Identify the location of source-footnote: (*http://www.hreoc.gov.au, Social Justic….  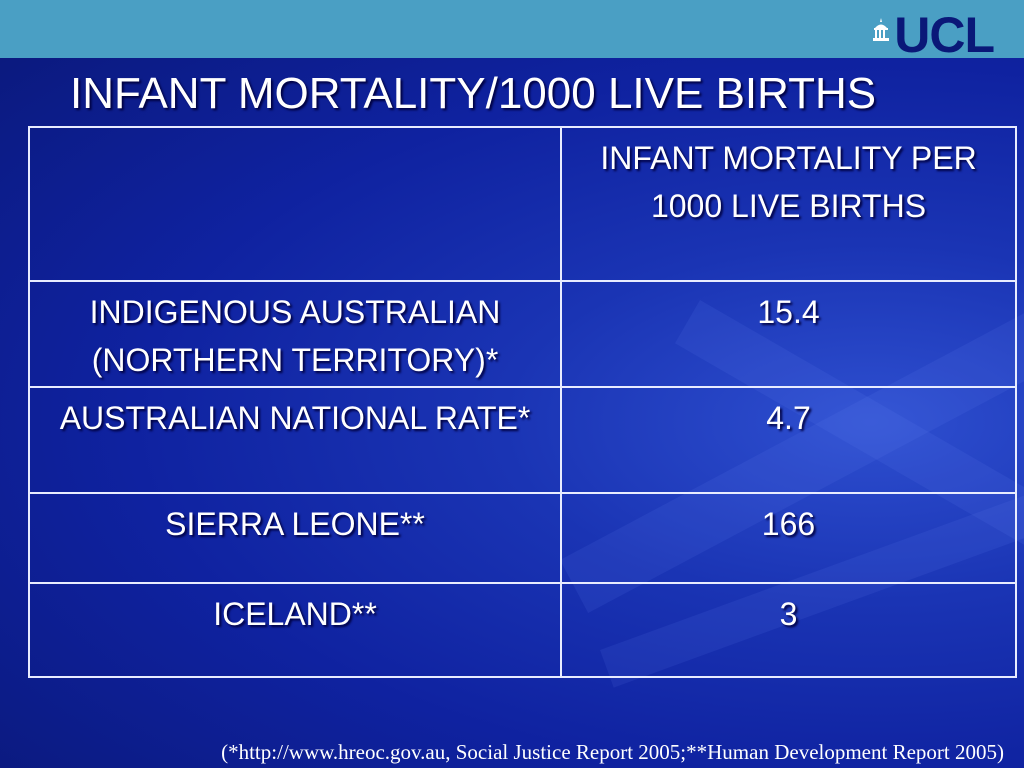
(612, 752).